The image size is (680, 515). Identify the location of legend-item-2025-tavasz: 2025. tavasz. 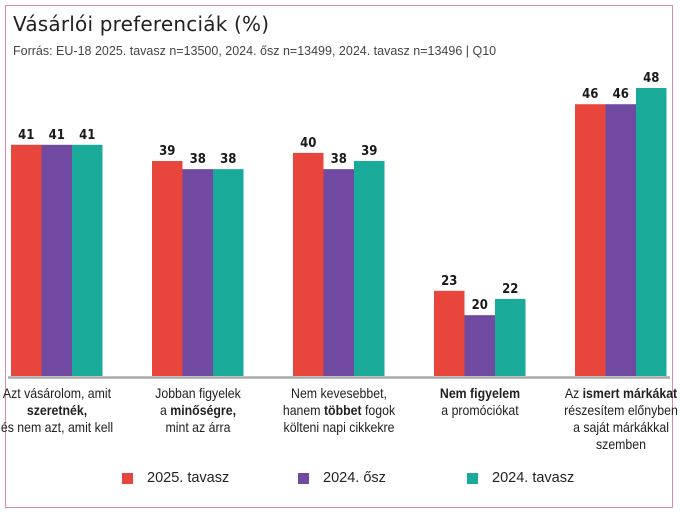
(175, 478).